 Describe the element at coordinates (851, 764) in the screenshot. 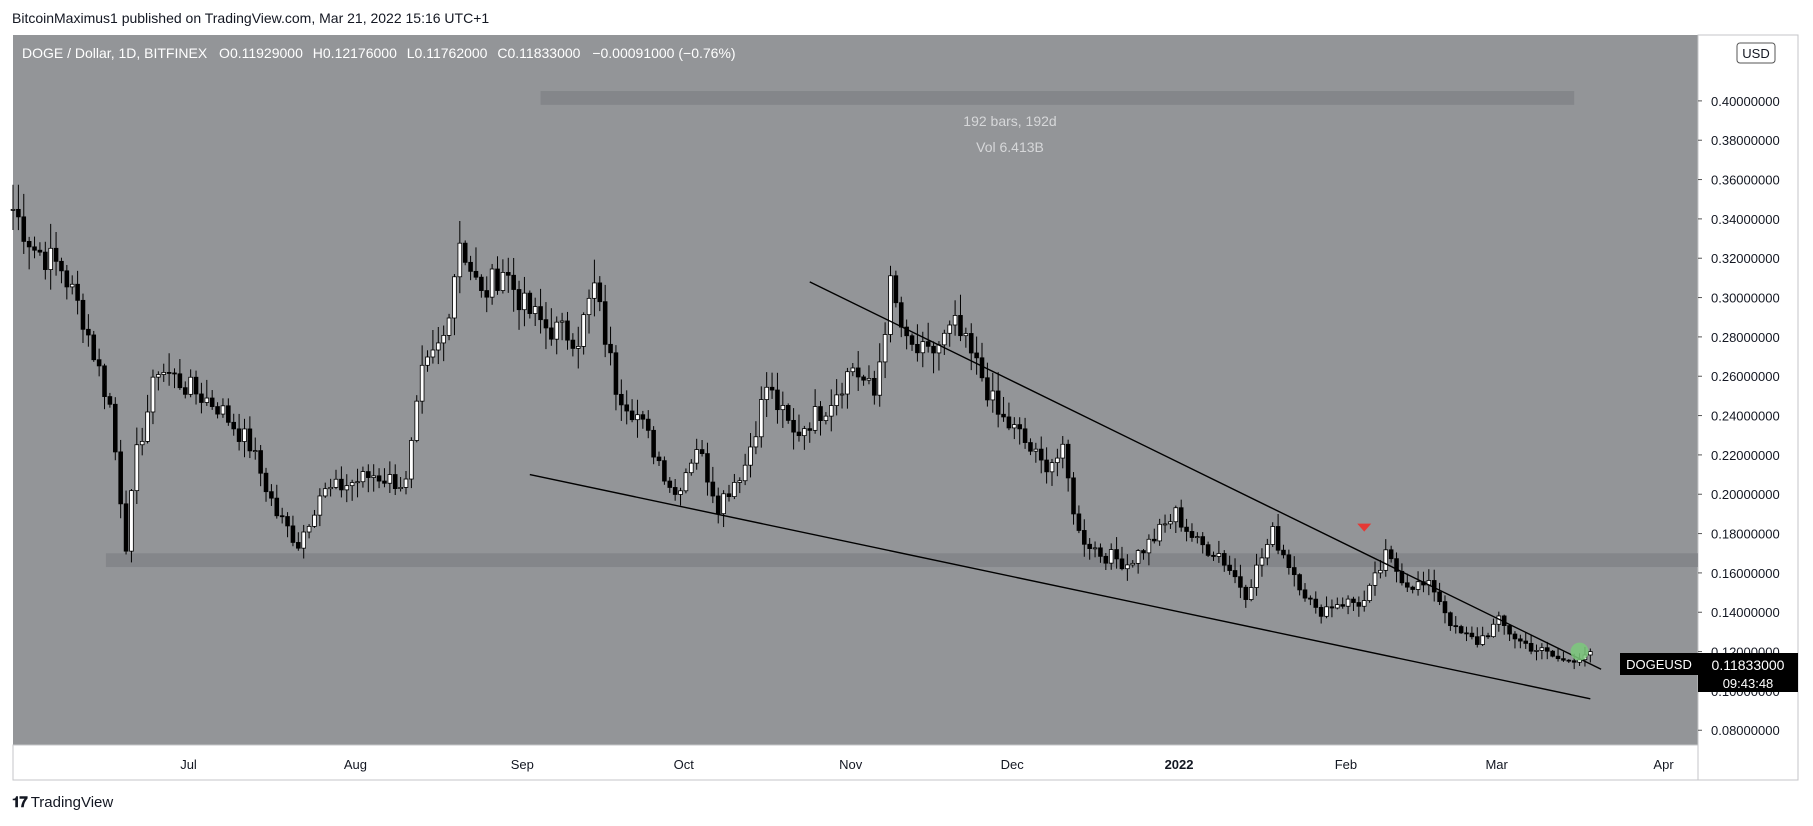

I see `x-tick-label: Nov` at that location.